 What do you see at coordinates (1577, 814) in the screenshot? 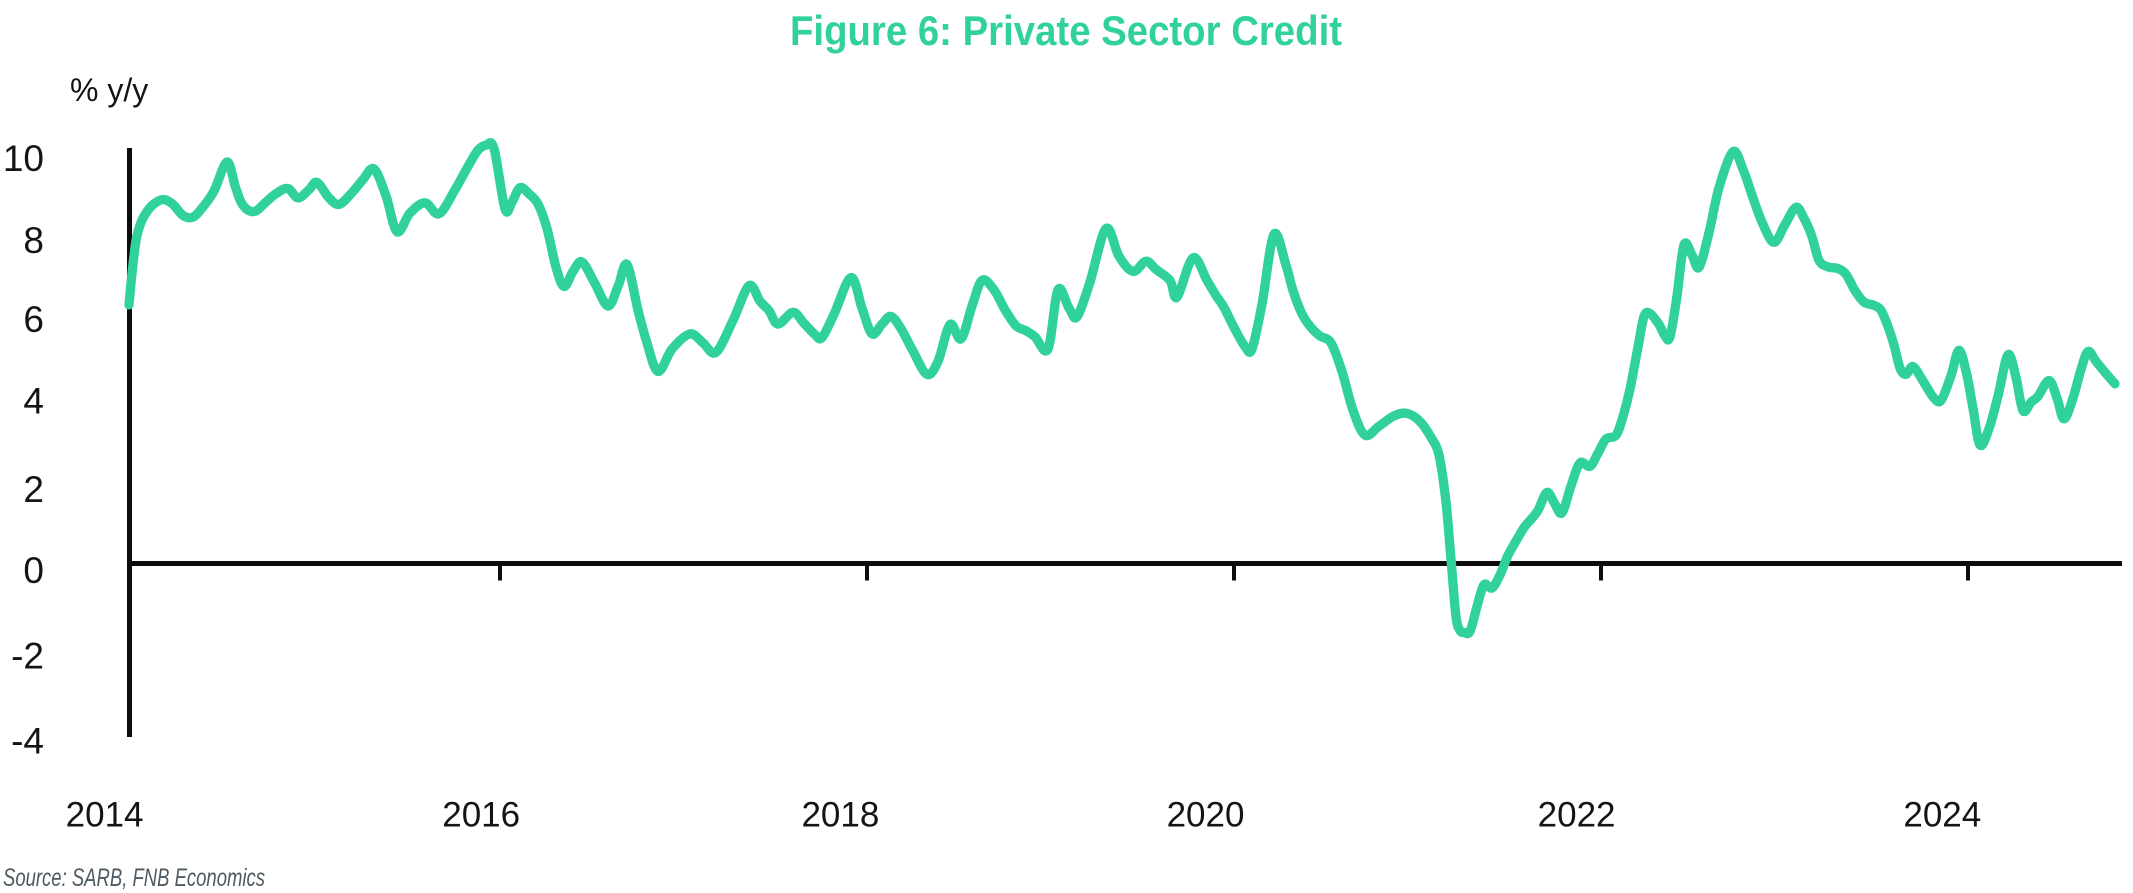
I see `svg-text: 2022` at bounding box center [1577, 814].